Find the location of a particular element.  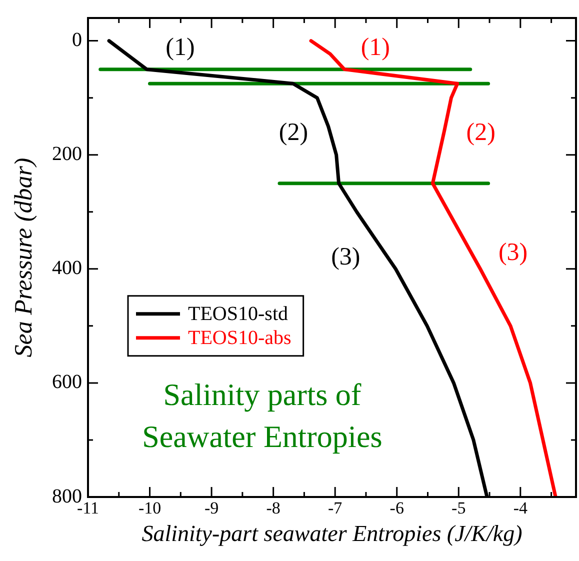

annotation: Salinity parts of Seawater Entropies is located at coordinates (262, 415).